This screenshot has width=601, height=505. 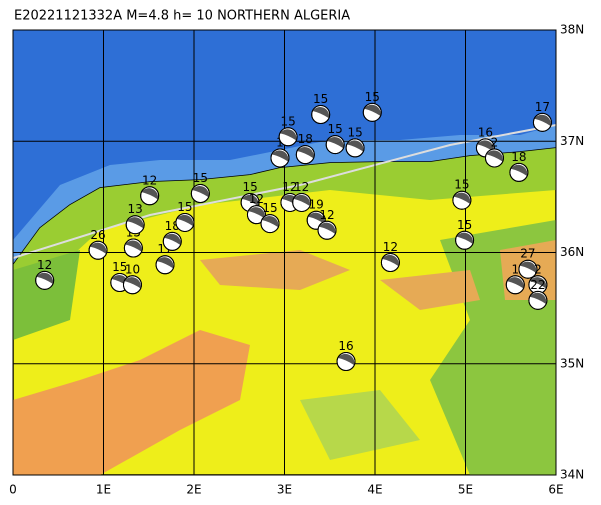 I want to click on depth-label: 22, so click(x=537, y=285).